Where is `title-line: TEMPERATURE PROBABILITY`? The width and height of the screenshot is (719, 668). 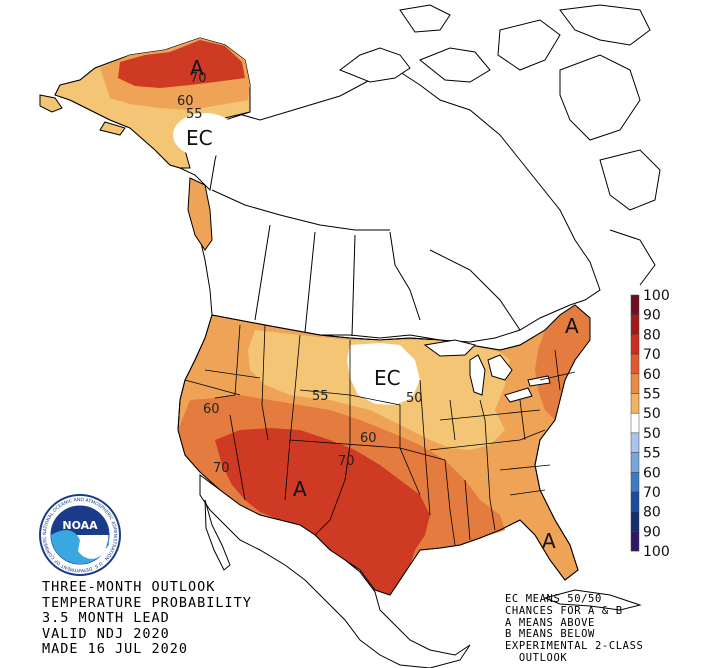 title-line: TEMPERATURE PROBABILITY is located at coordinates (147, 602).